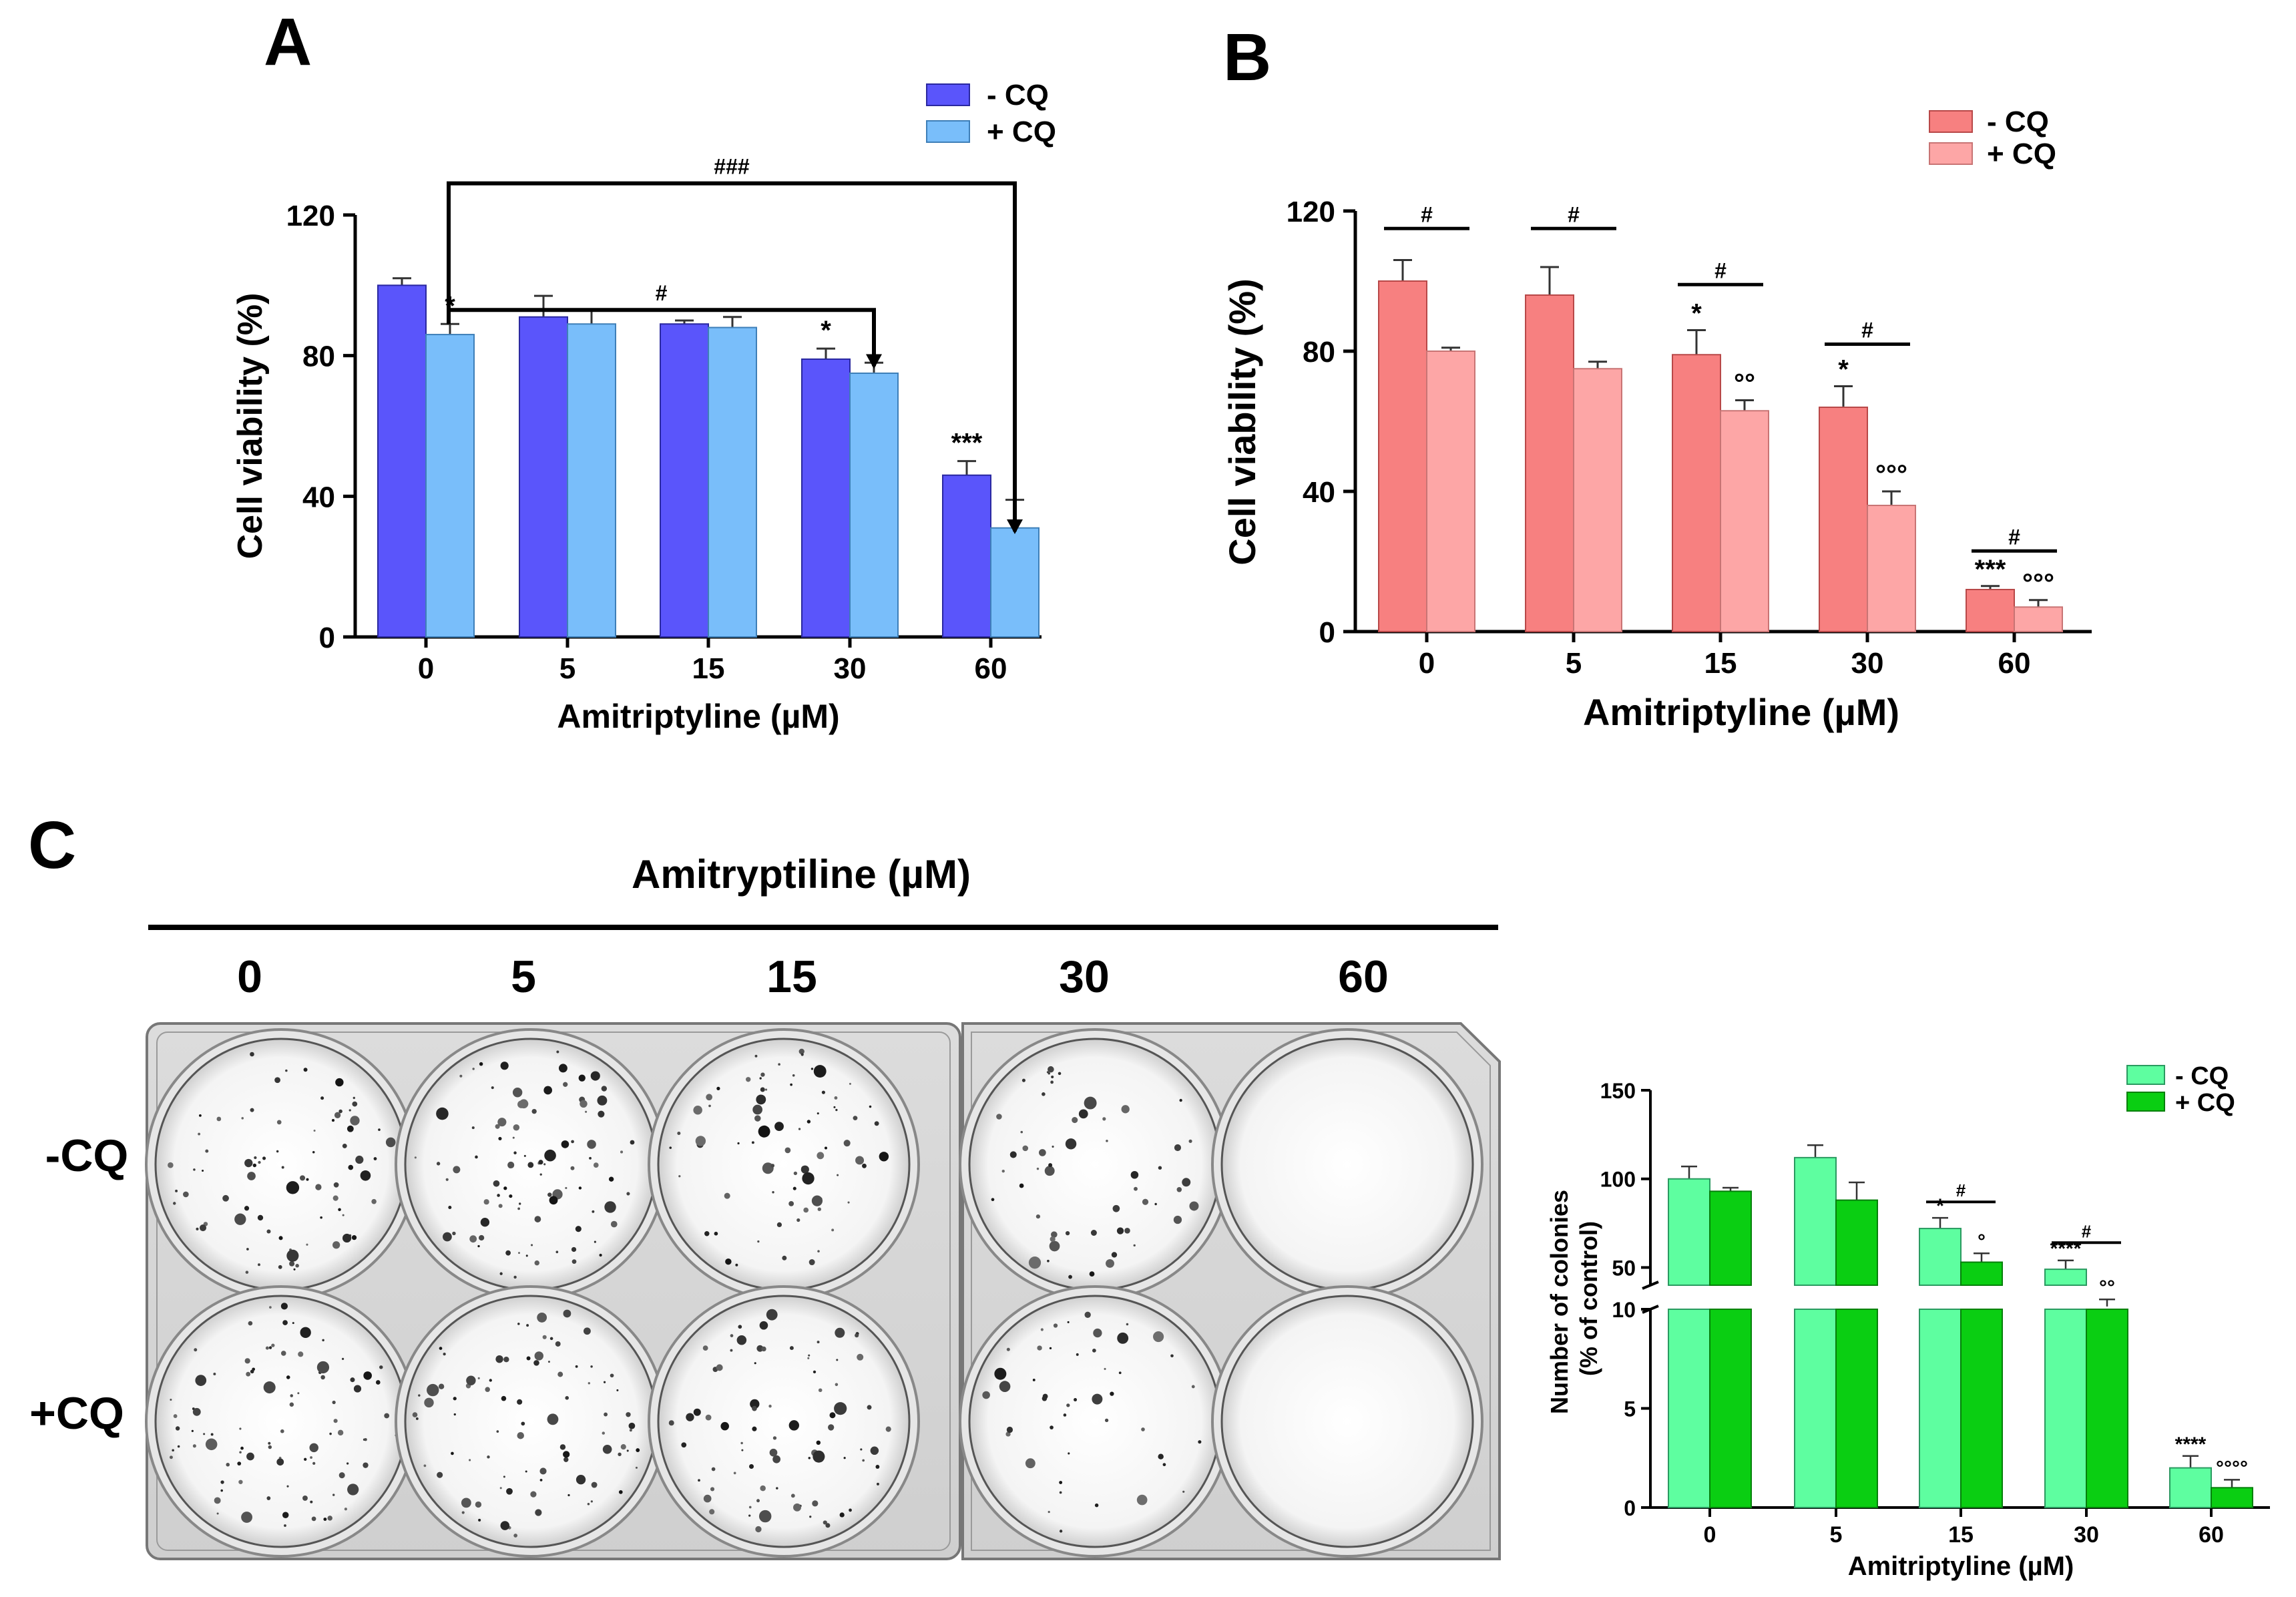  I want to click on chart-a-ytick-label: 0, so click(327, 638).